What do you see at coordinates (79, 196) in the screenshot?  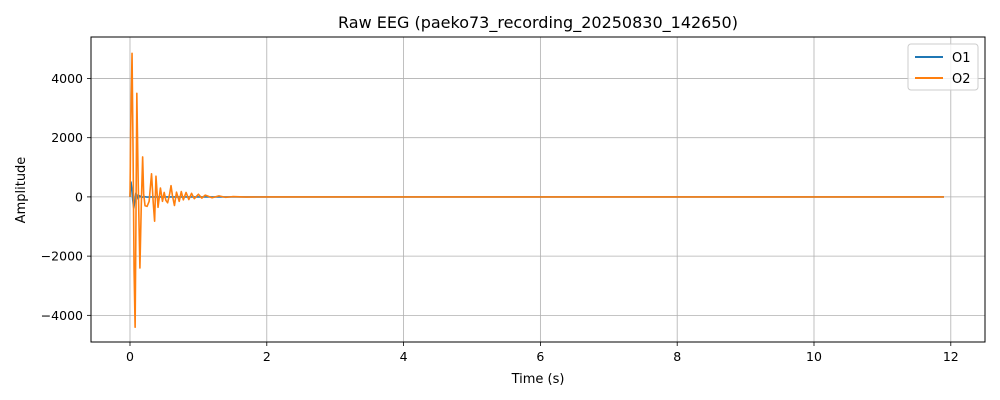 I see `y-tick-label: 0` at bounding box center [79, 196].